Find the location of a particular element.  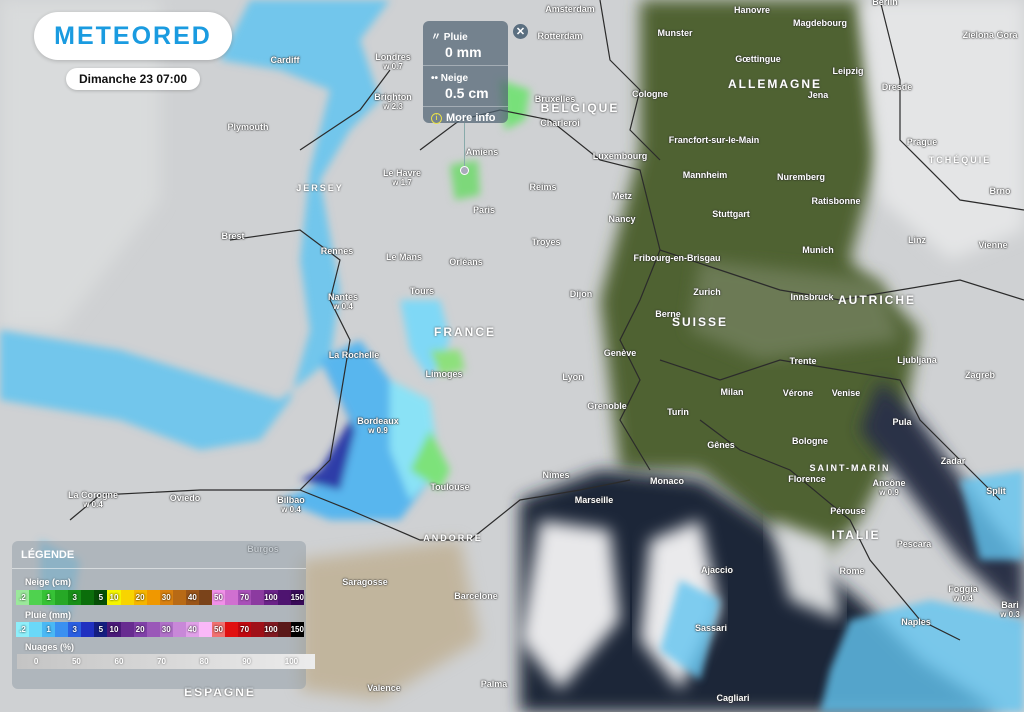

city-name: Grenoble is located at coordinates (607, 406).